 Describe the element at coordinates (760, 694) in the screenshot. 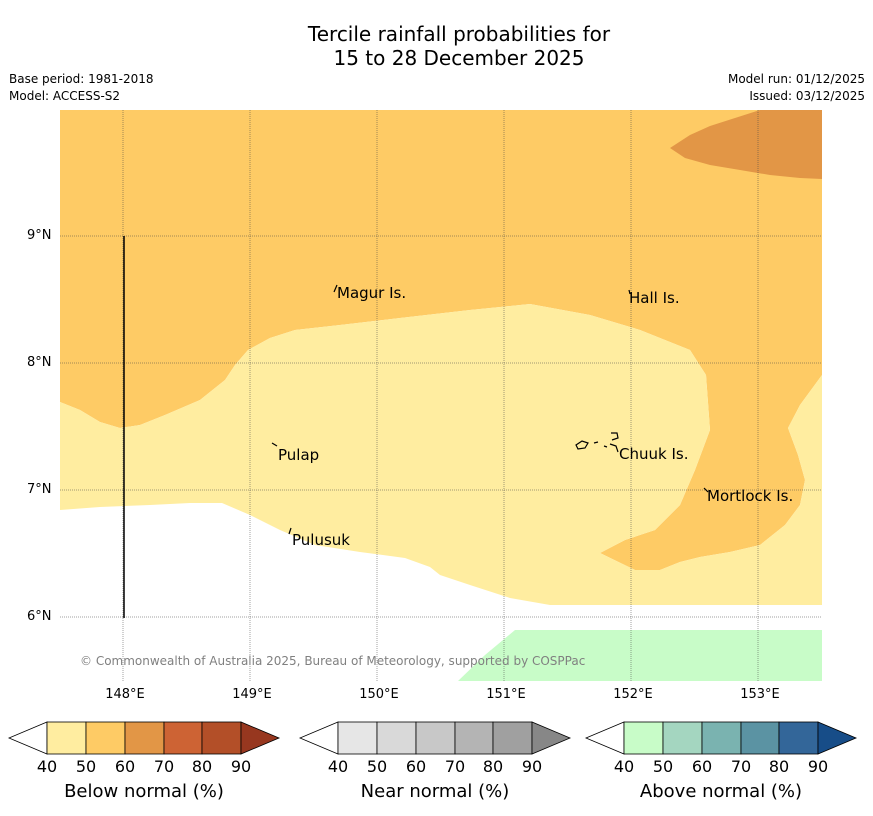

I see `lon-label-153e: 153°E` at that location.